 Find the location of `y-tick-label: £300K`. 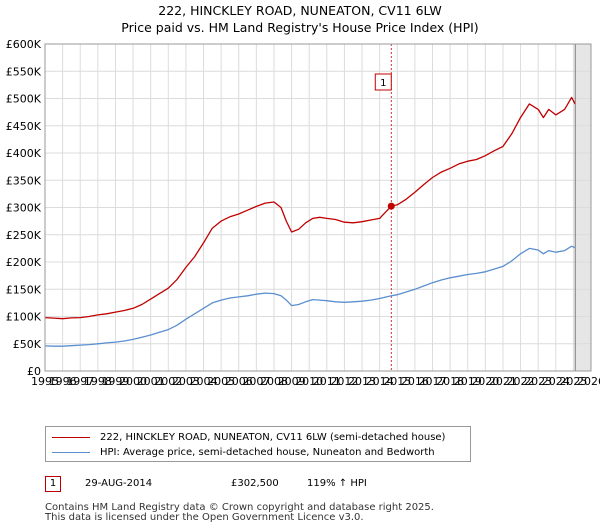

y-tick-label: £300K is located at coordinates (24, 208).